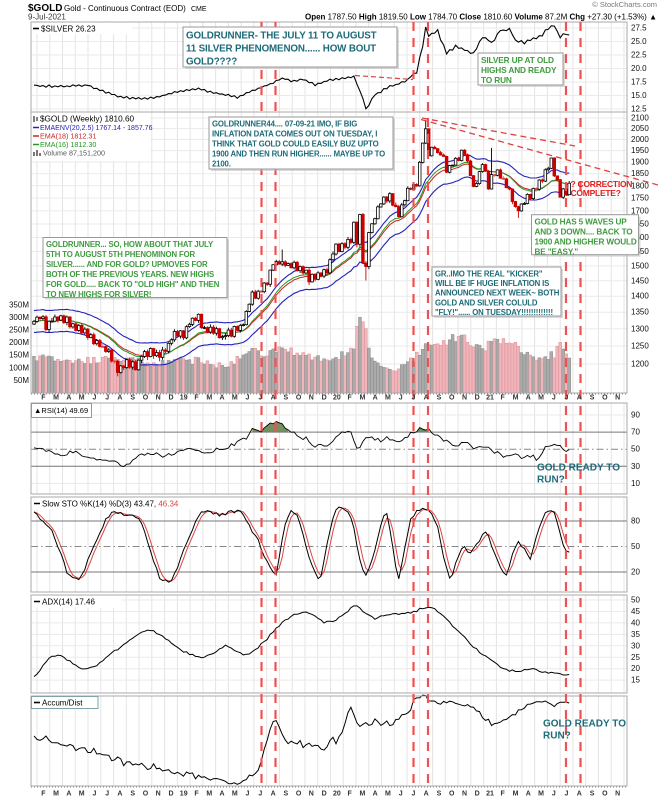 The width and height of the screenshot is (658, 800). Describe the element at coordinates (486, 302) in the screenshot. I see `svg-text: GOLD AND SILVER COLULD` at that location.